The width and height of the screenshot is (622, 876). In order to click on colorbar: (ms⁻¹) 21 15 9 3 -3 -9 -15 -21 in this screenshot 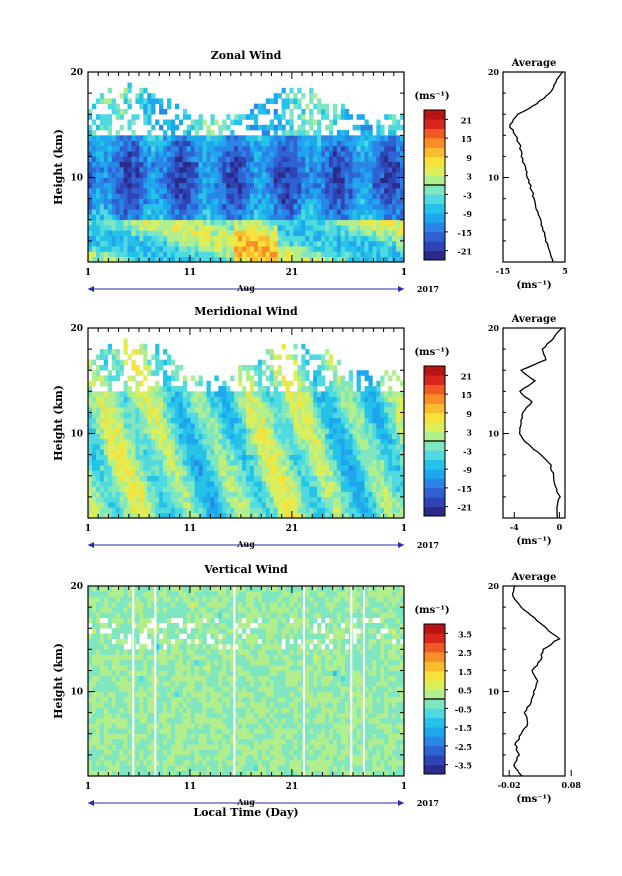, I will do `click(443, 176)`.